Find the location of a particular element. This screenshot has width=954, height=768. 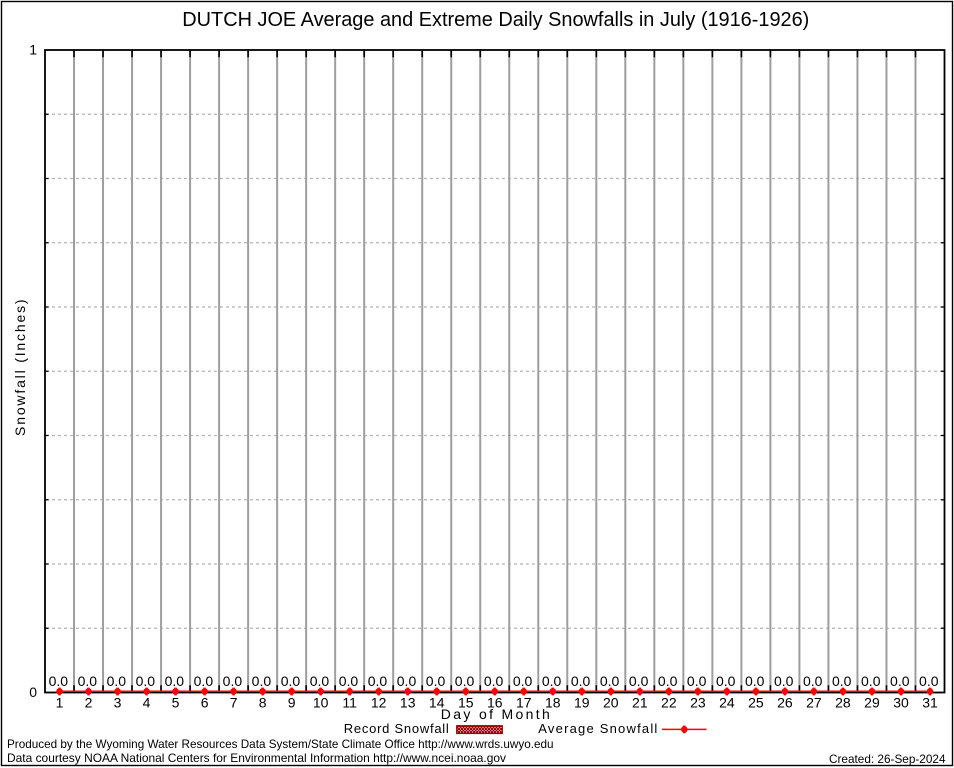

svg-text: 9 is located at coordinates (292, 703).